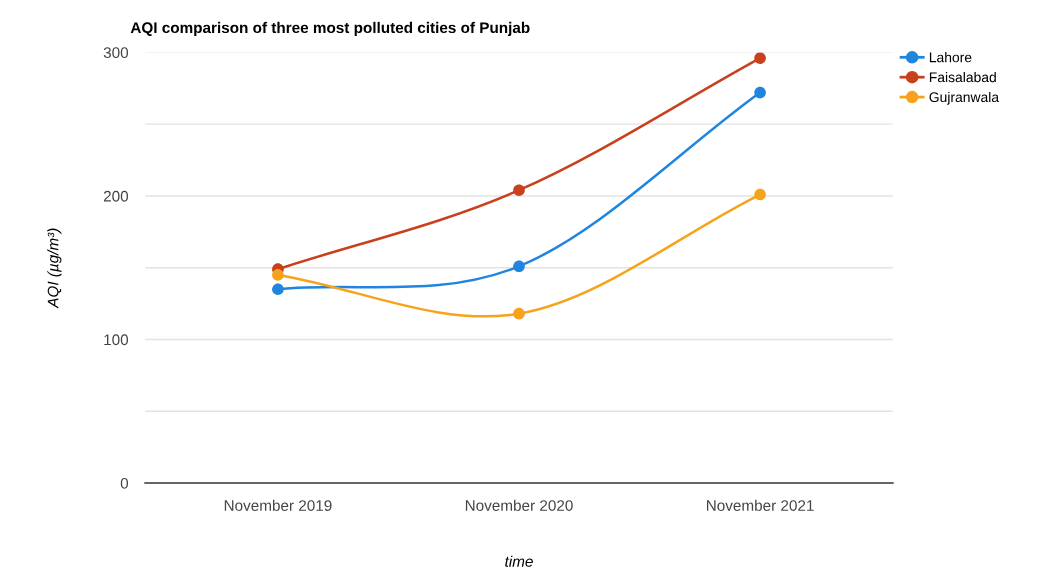  Describe the element at coordinates (330, 29) in the screenshot. I see `chart-title: AQI comparison of three most polluted cities of Punjab` at that location.